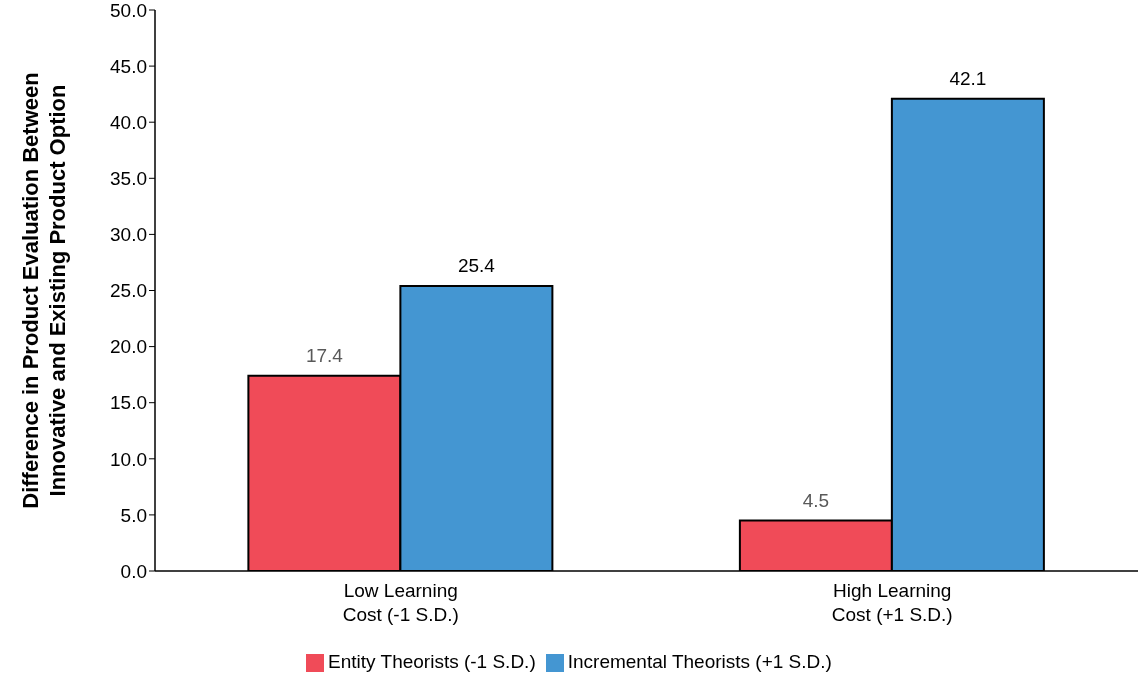  What do you see at coordinates (133, 515) in the screenshot?
I see `y-tick-label: 5.0` at bounding box center [133, 515].